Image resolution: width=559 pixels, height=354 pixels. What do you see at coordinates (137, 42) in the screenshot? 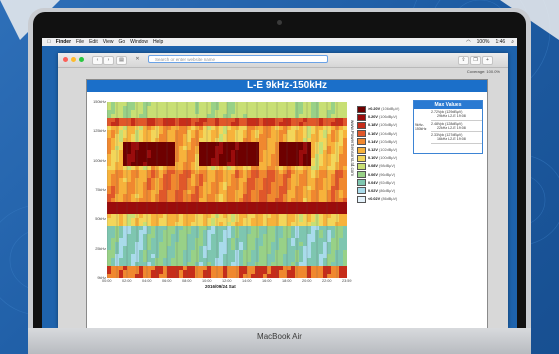
I see `menu-window: Window` at bounding box center [137, 42].